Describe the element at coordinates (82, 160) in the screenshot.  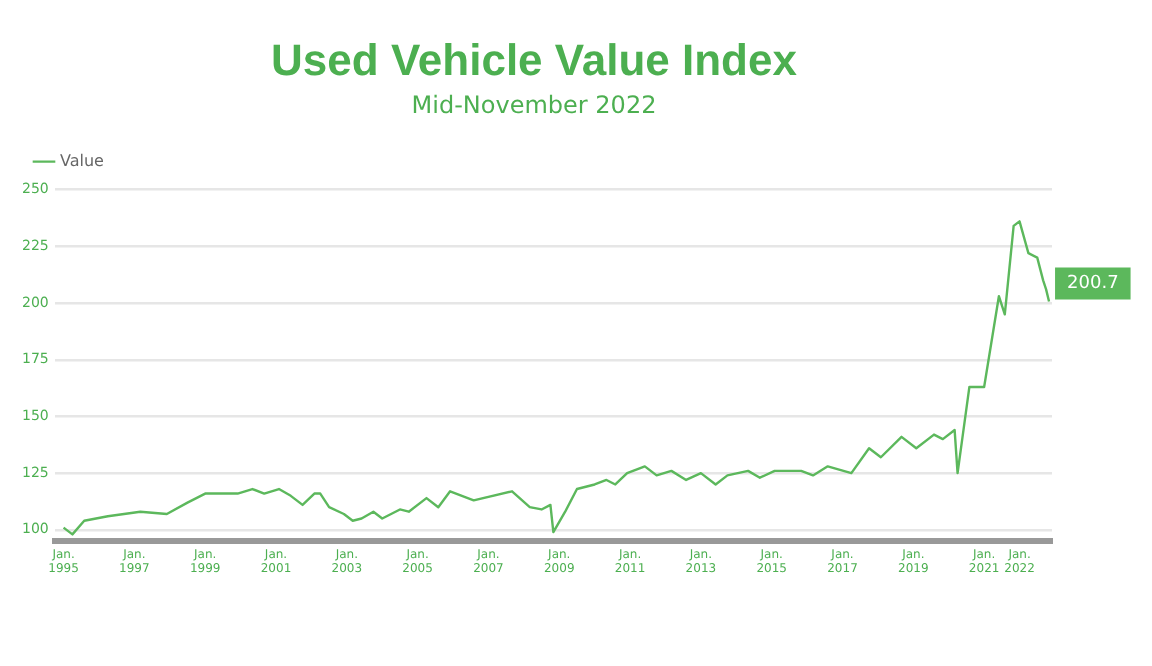
I see `legend-label: Value` at that location.